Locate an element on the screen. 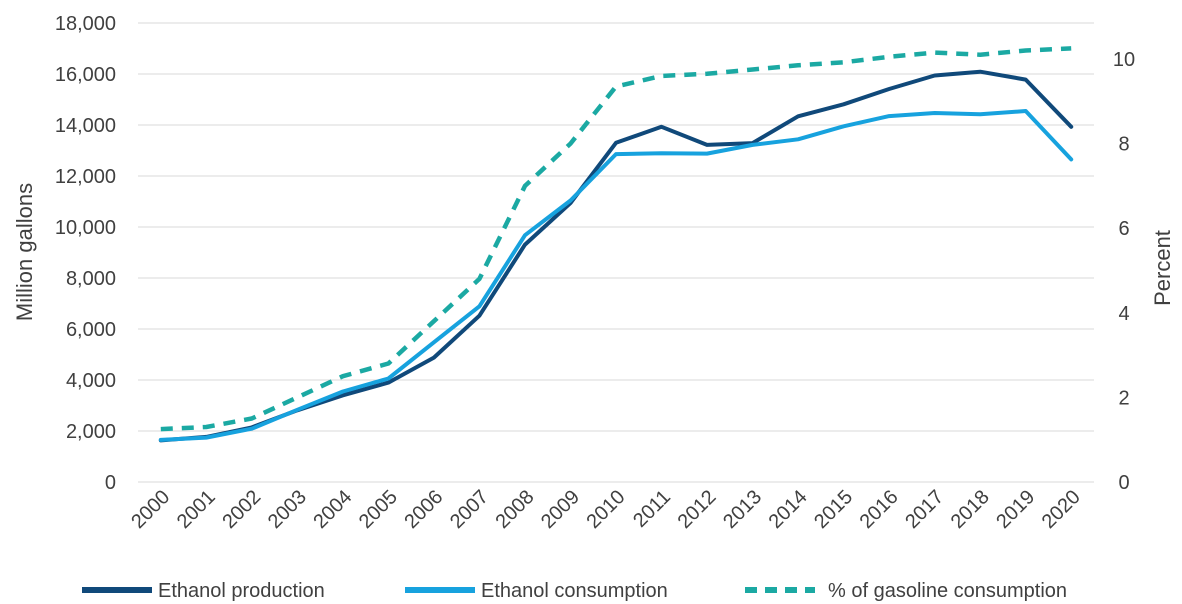  x-tick-label: 2004 is located at coordinates (332, 509).